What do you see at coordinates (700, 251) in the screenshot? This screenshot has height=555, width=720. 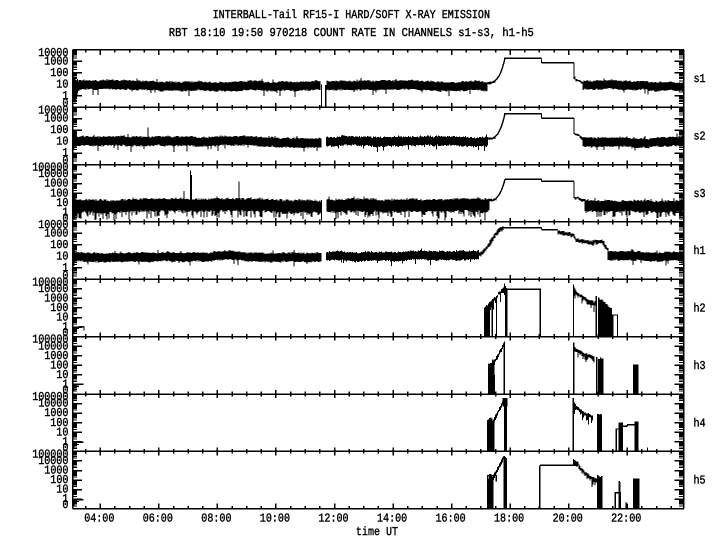 I see `svg-text: h1` at bounding box center [700, 251].